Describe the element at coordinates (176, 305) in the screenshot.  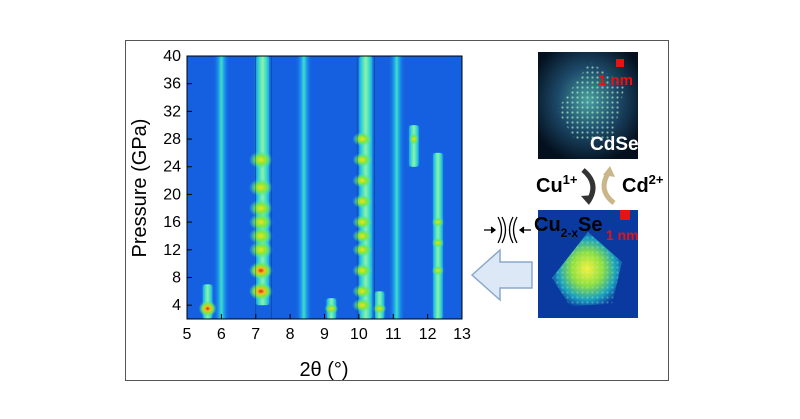
I see `y-tick-label: 4` at that location.